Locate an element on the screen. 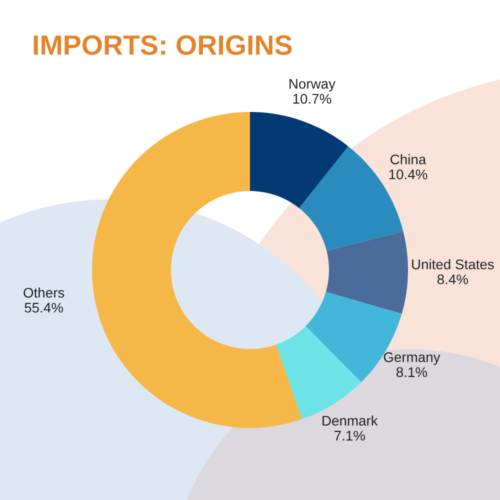 This screenshot has height=500, width=500. data-label: 8.1% is located at coordinates (412, 372).